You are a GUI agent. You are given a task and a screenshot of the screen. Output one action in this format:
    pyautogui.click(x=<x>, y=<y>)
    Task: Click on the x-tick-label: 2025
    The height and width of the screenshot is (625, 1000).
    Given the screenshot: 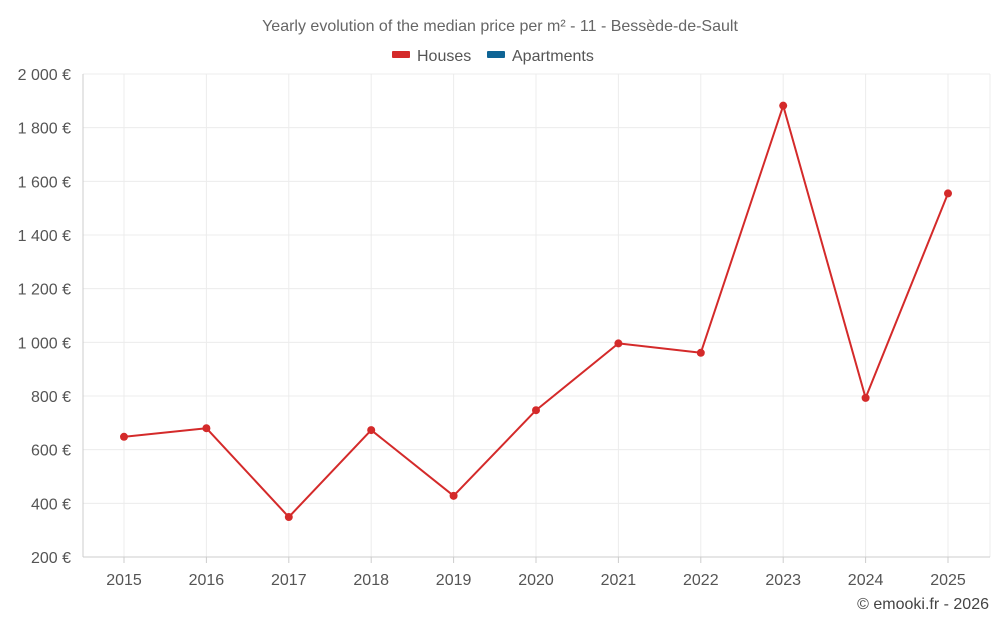 What is the action you would take?
    pyautogui.click(x=948, y=580)
    